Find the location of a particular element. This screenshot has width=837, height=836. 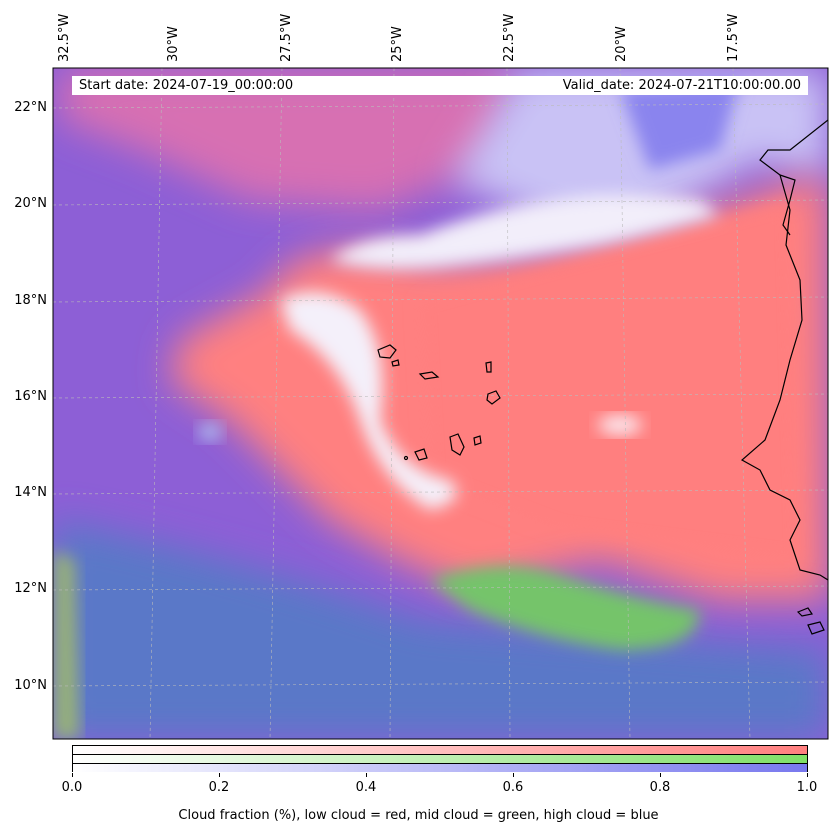

colorbar is located at coordinates (440, 758).